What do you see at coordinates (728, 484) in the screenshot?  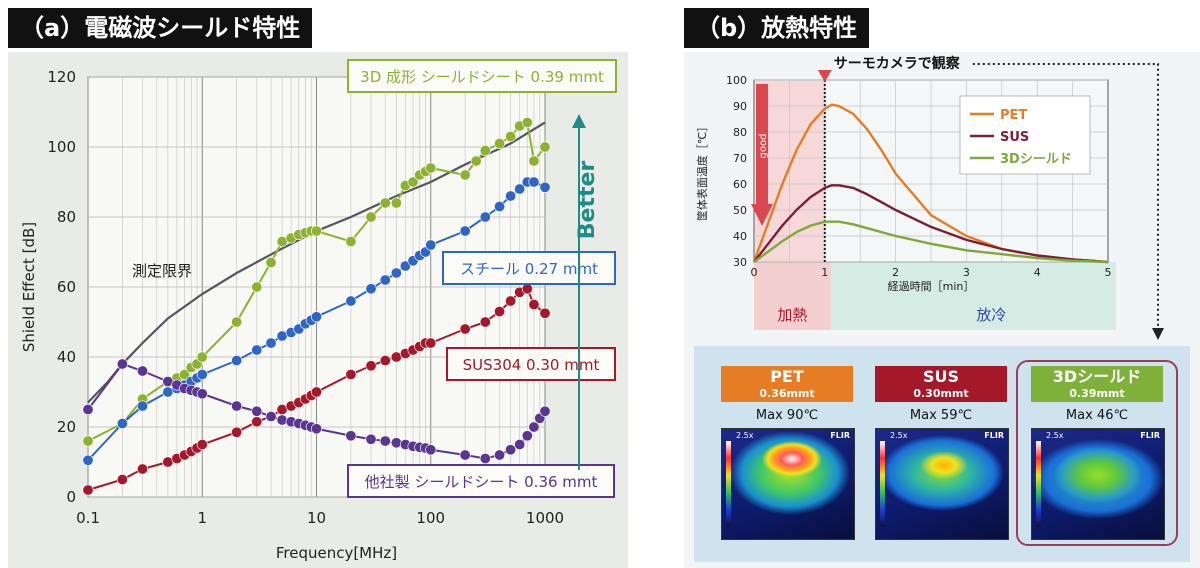 I see `temperature-scale-bar` at bounding box center [728, 484].